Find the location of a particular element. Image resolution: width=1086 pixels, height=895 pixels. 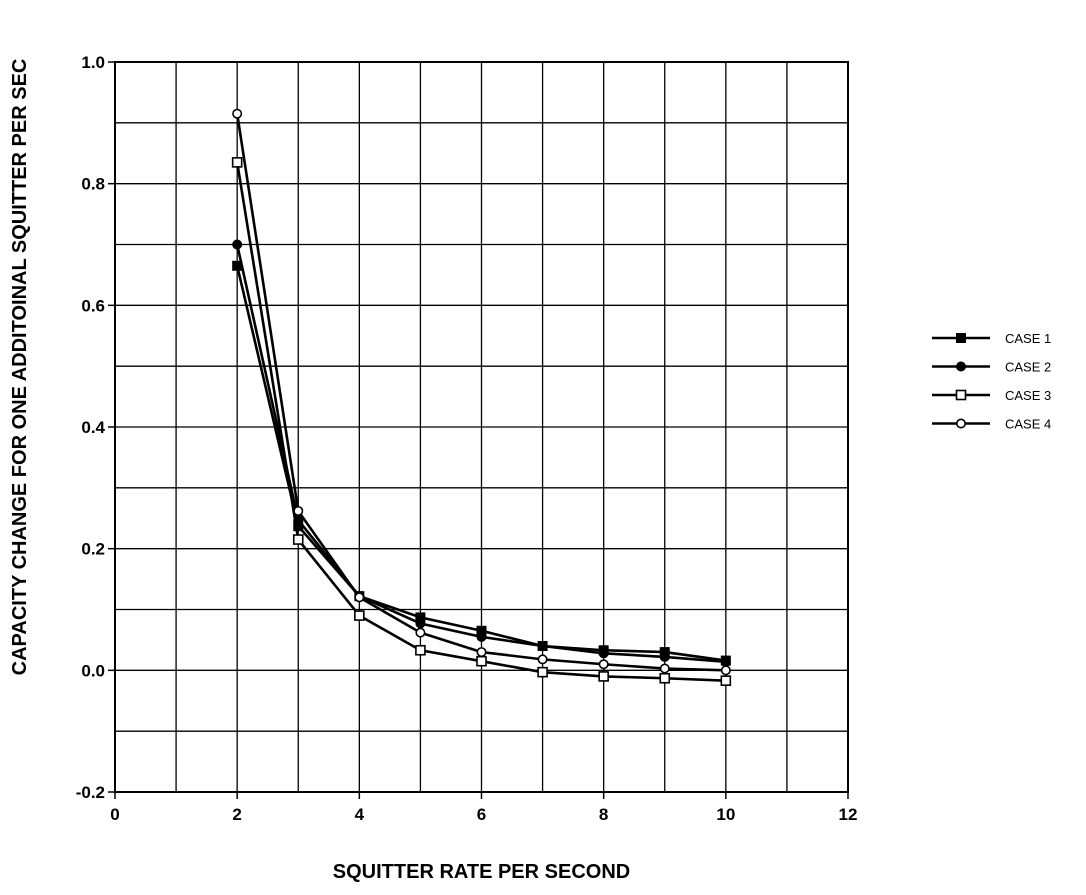

y-tick-label: 0.0 is located at coordinates (93, 670).